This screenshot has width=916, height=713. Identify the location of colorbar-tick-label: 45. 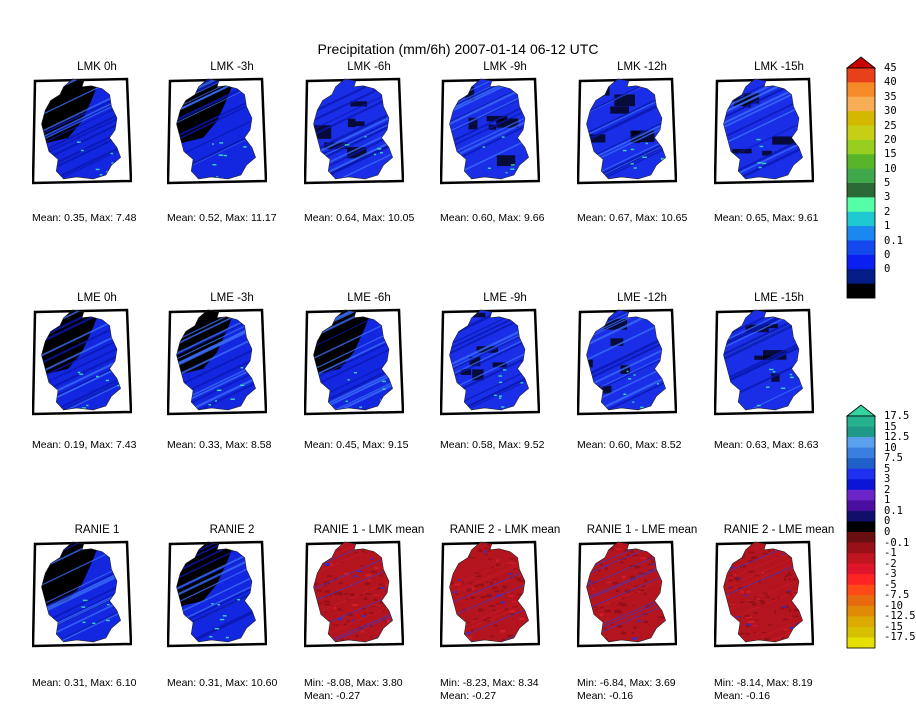
(890, 68).